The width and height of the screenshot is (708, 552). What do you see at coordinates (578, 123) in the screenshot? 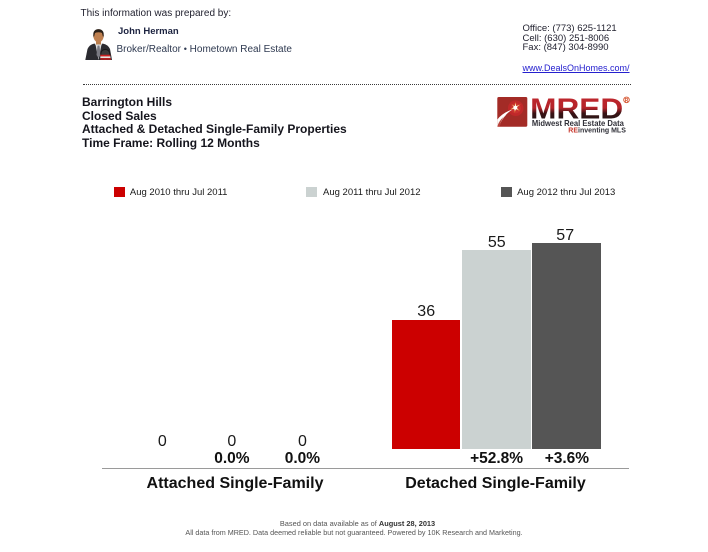
I see `svg-text: Midwest Real Estate Data` at bounding box center [578, 123].